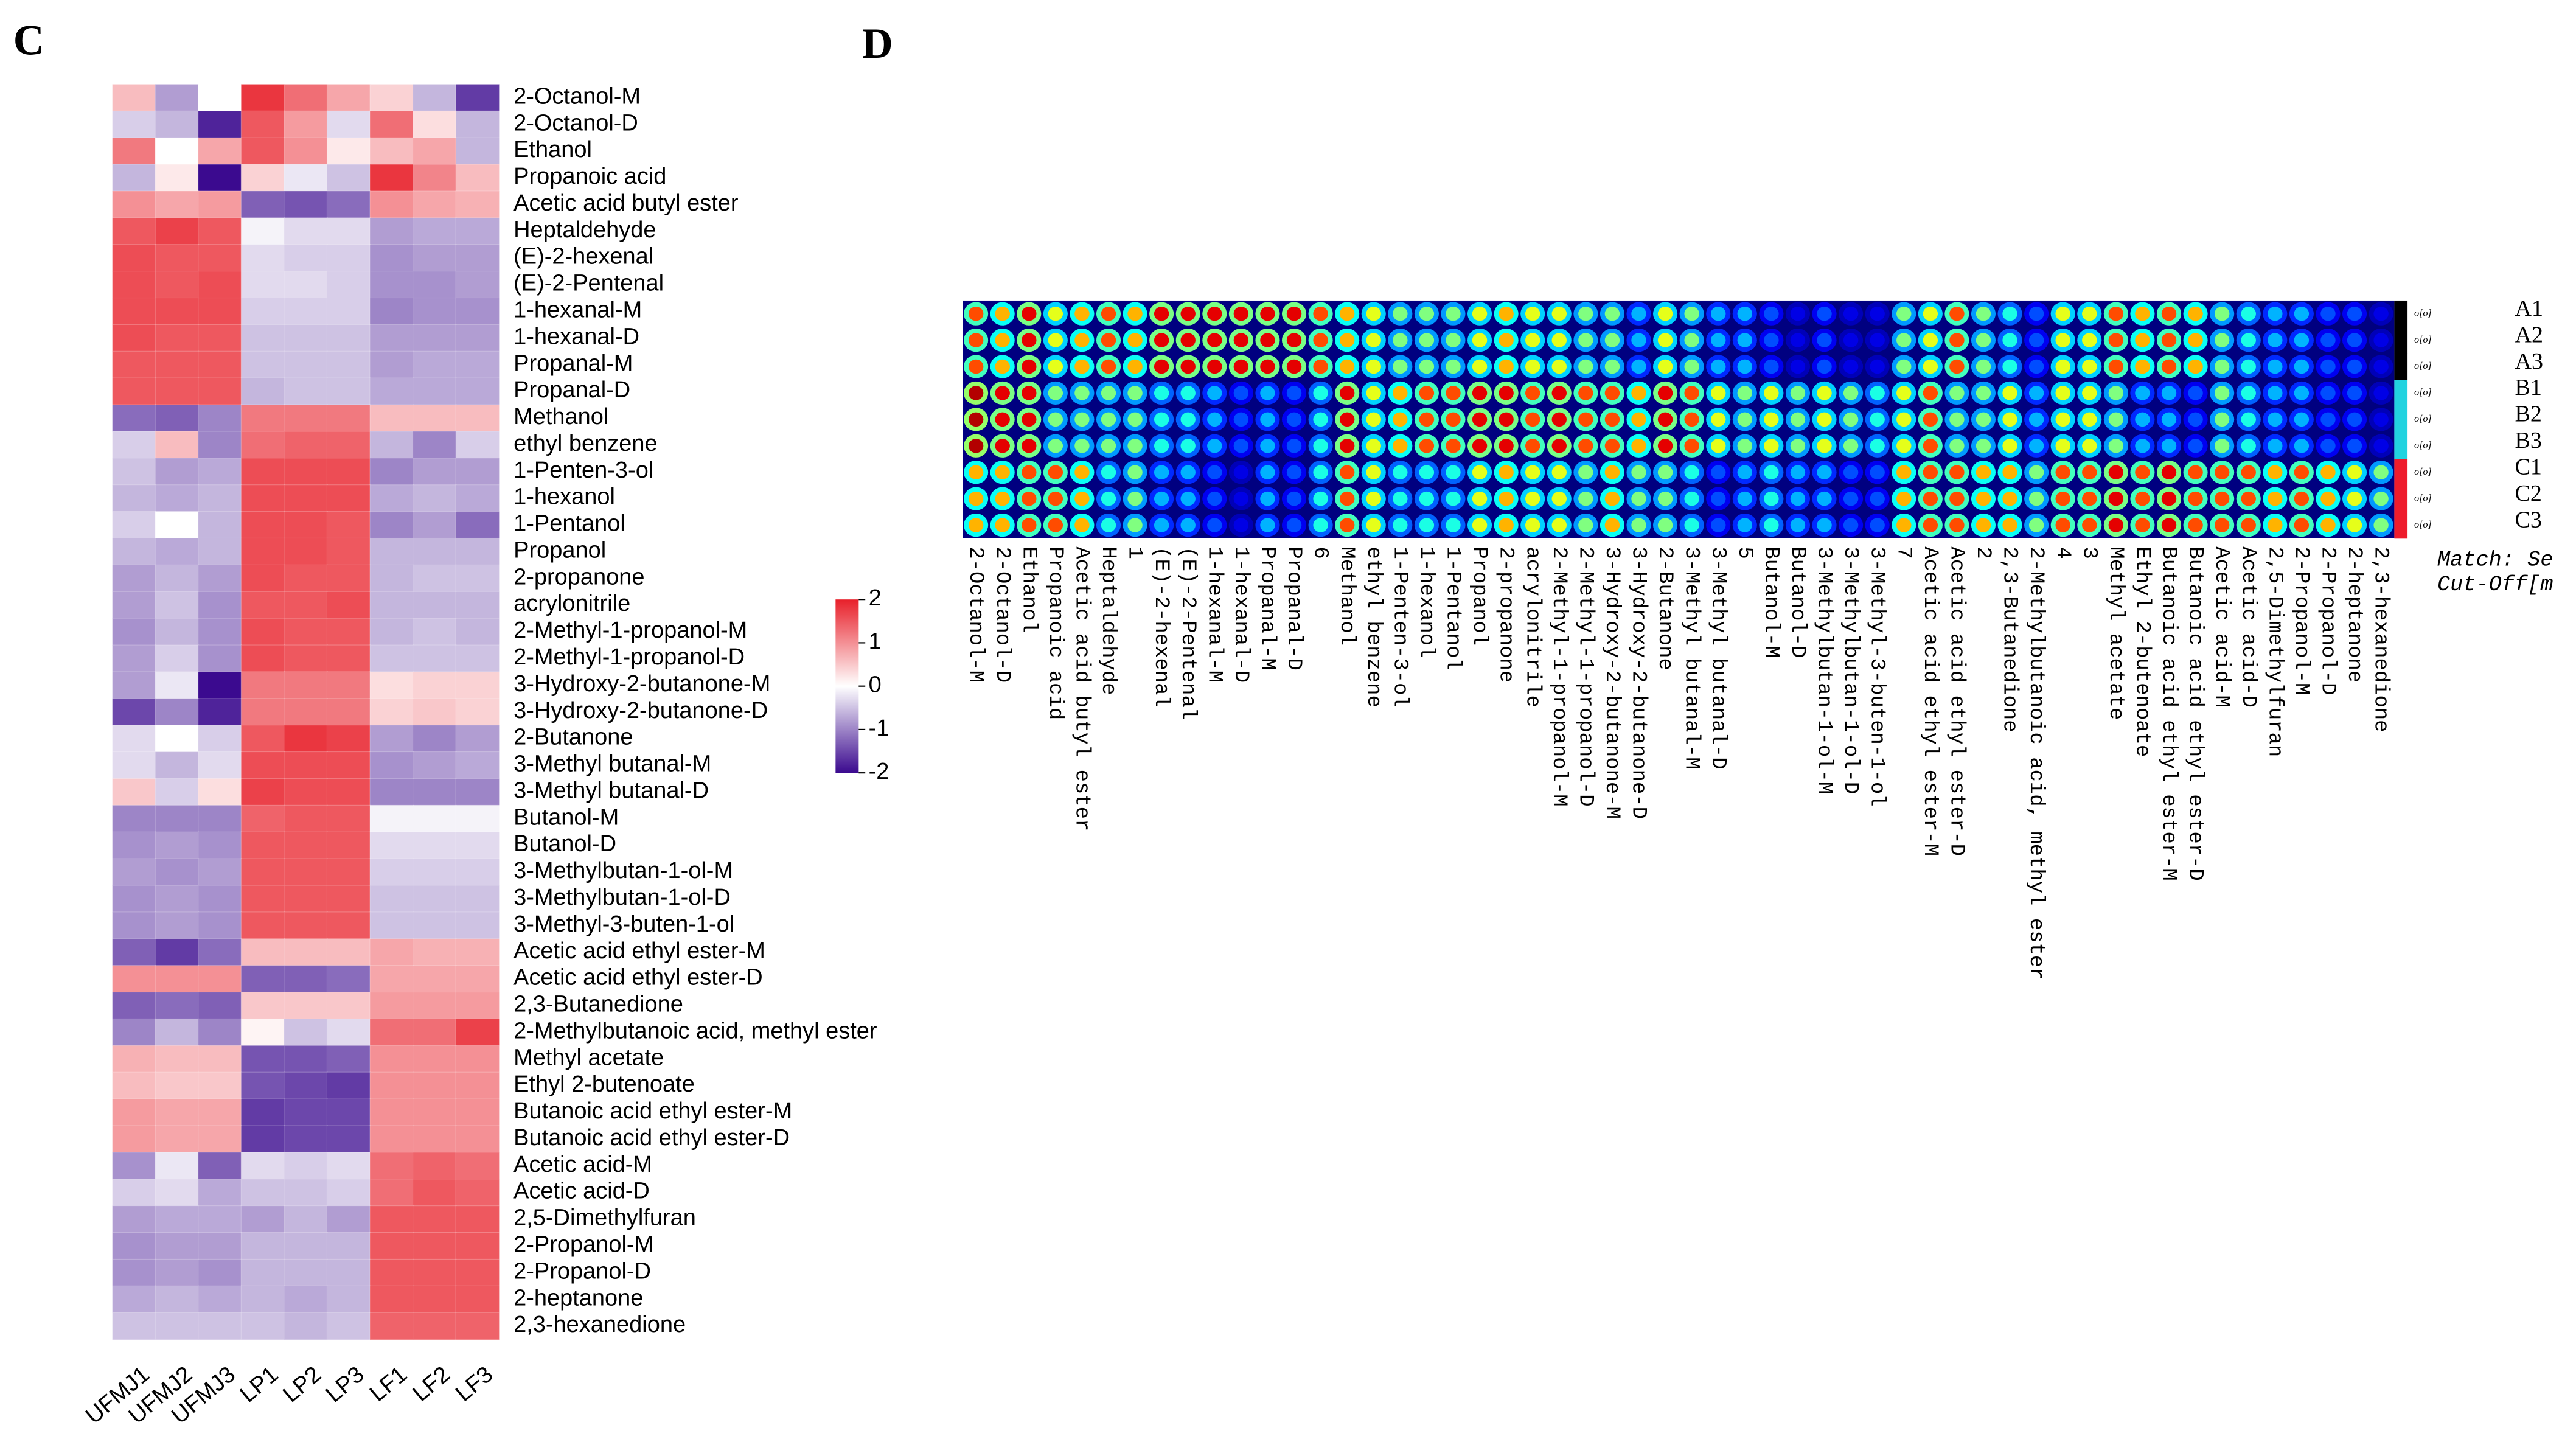 The image size is (2576, 1439). I want to click on column-label: (E)-2-Pentenal, so click(1187, 633).